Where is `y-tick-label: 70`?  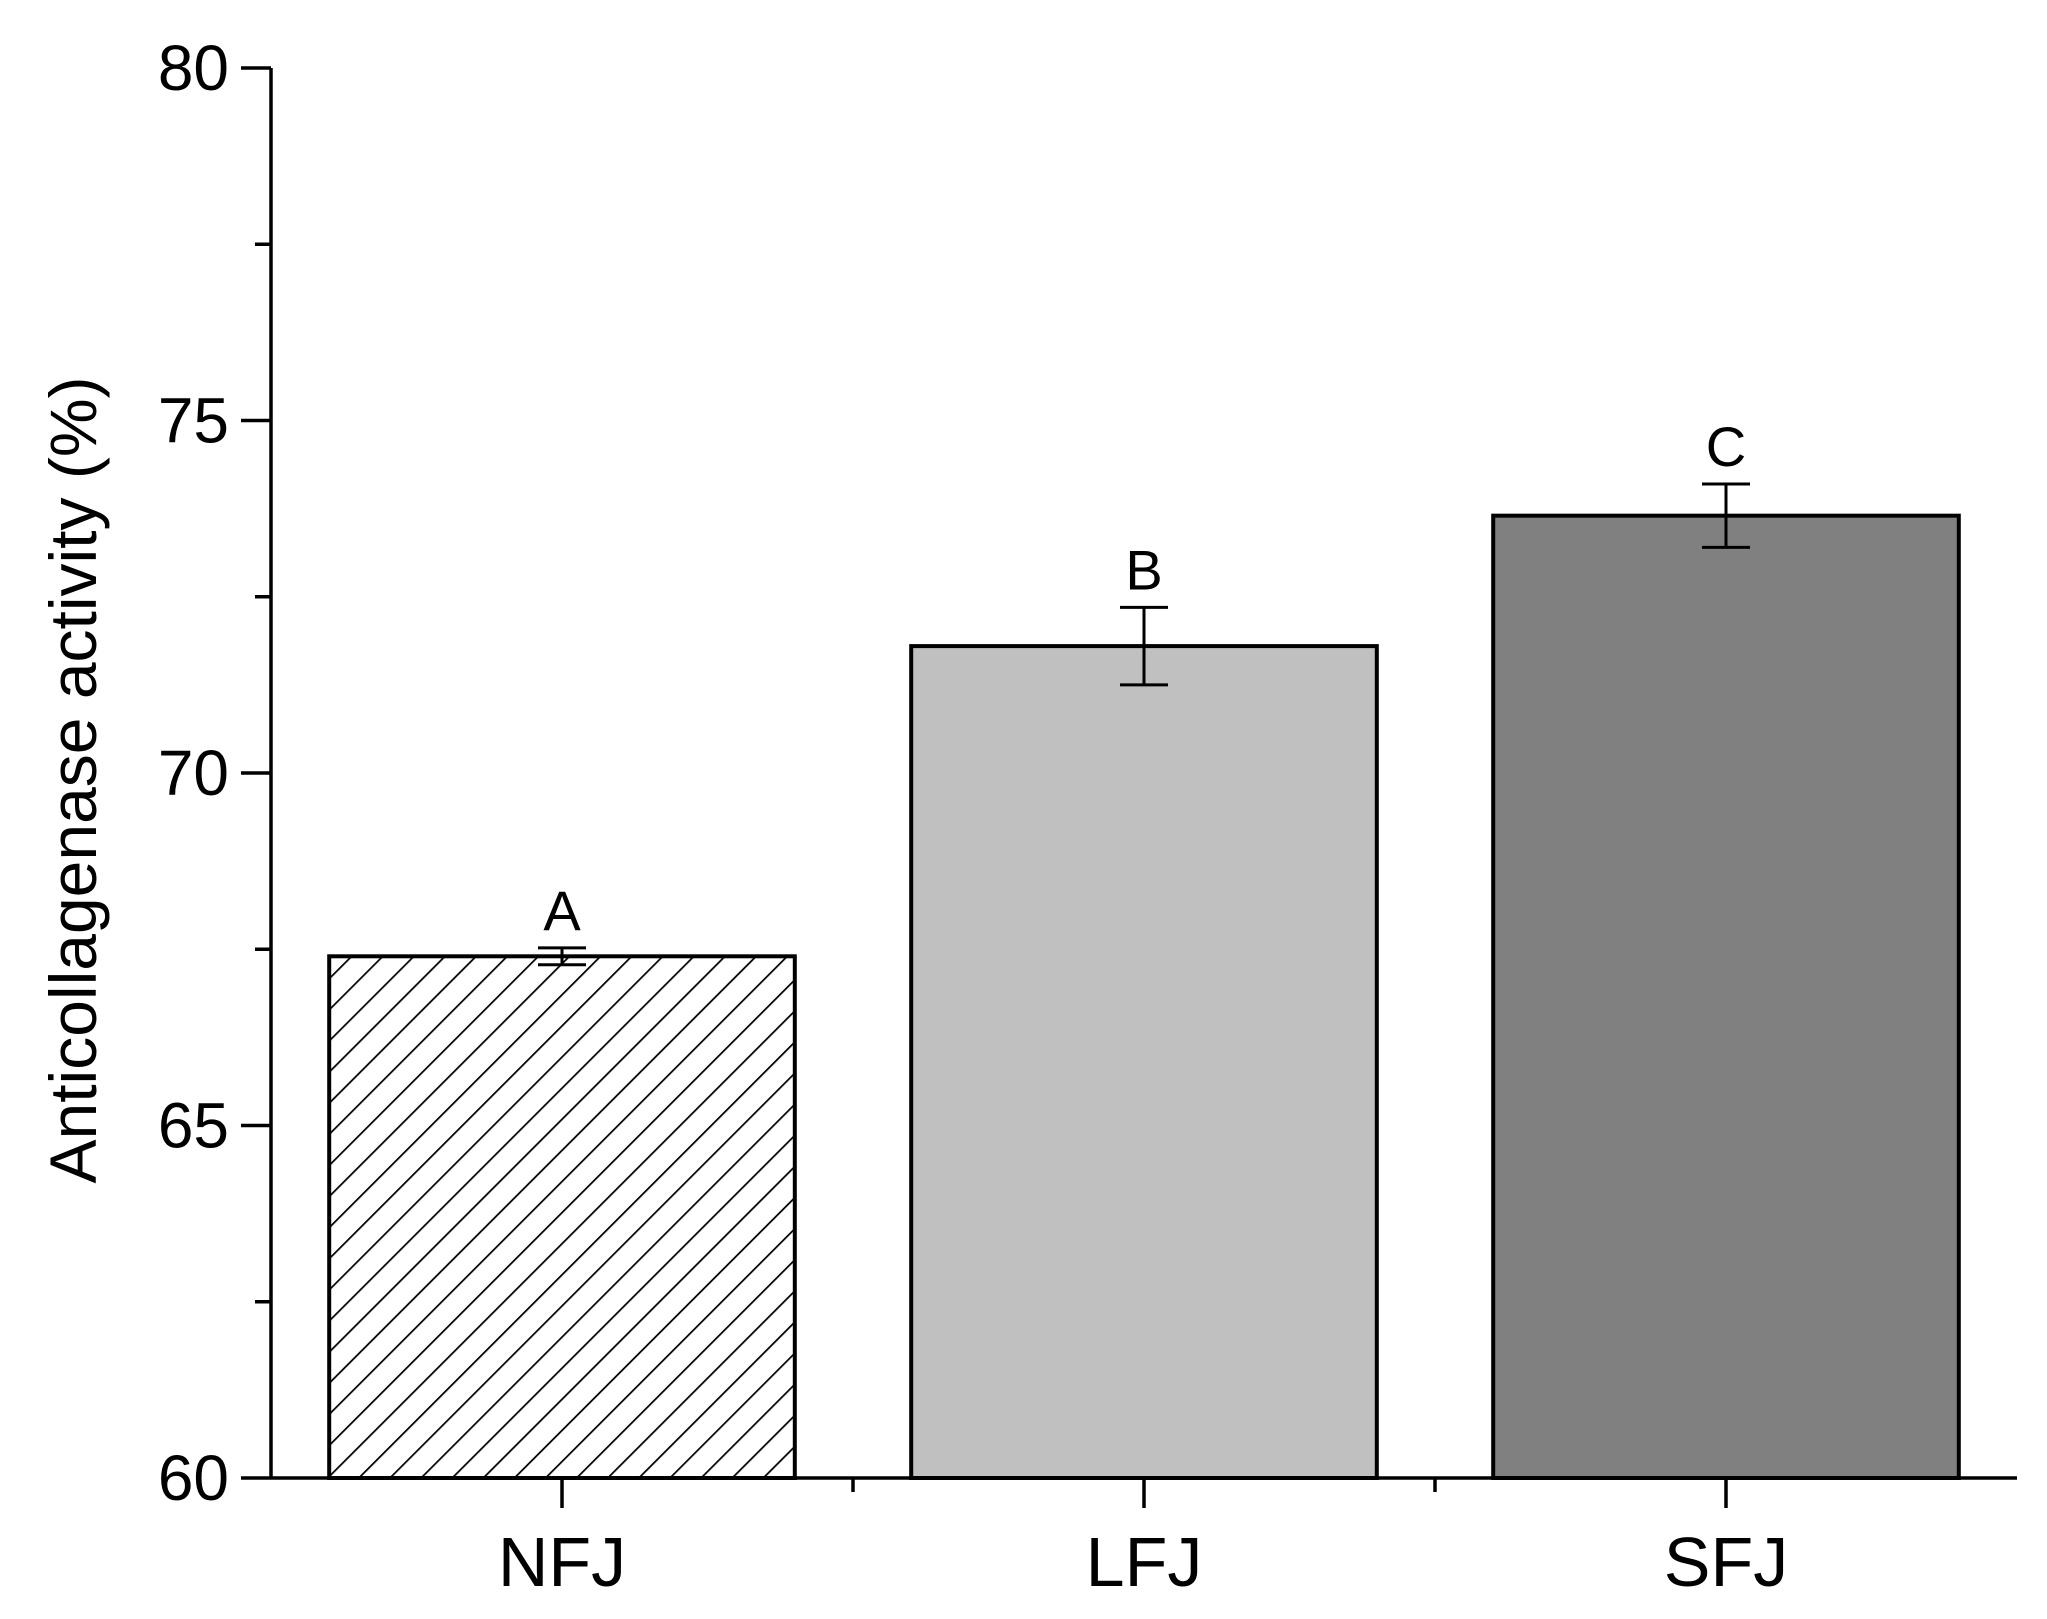 y-tick-label: 70 is located at coordinates (193, 773).